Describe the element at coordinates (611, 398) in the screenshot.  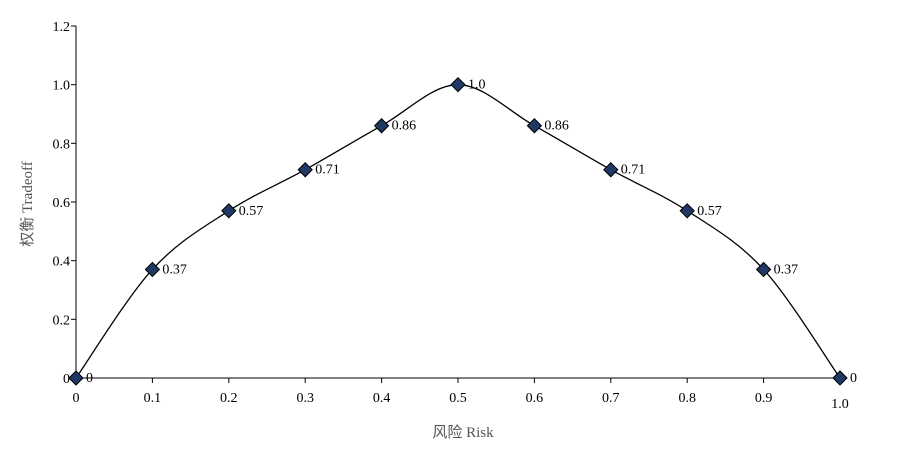
I see `x-tick-label: 0.7` at that location.